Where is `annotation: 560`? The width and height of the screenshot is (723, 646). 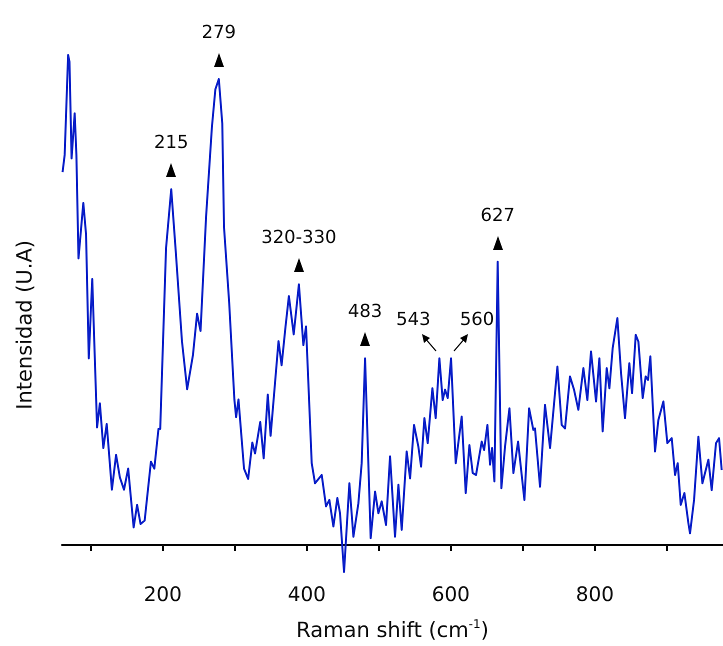 annotation: 560 is located at coordinates (477, 319).